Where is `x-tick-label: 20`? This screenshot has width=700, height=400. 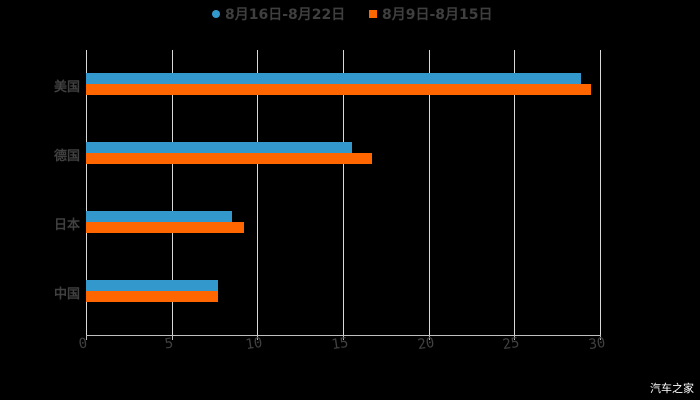
x-tick-label: 20 is located at coordinates (426, 344).